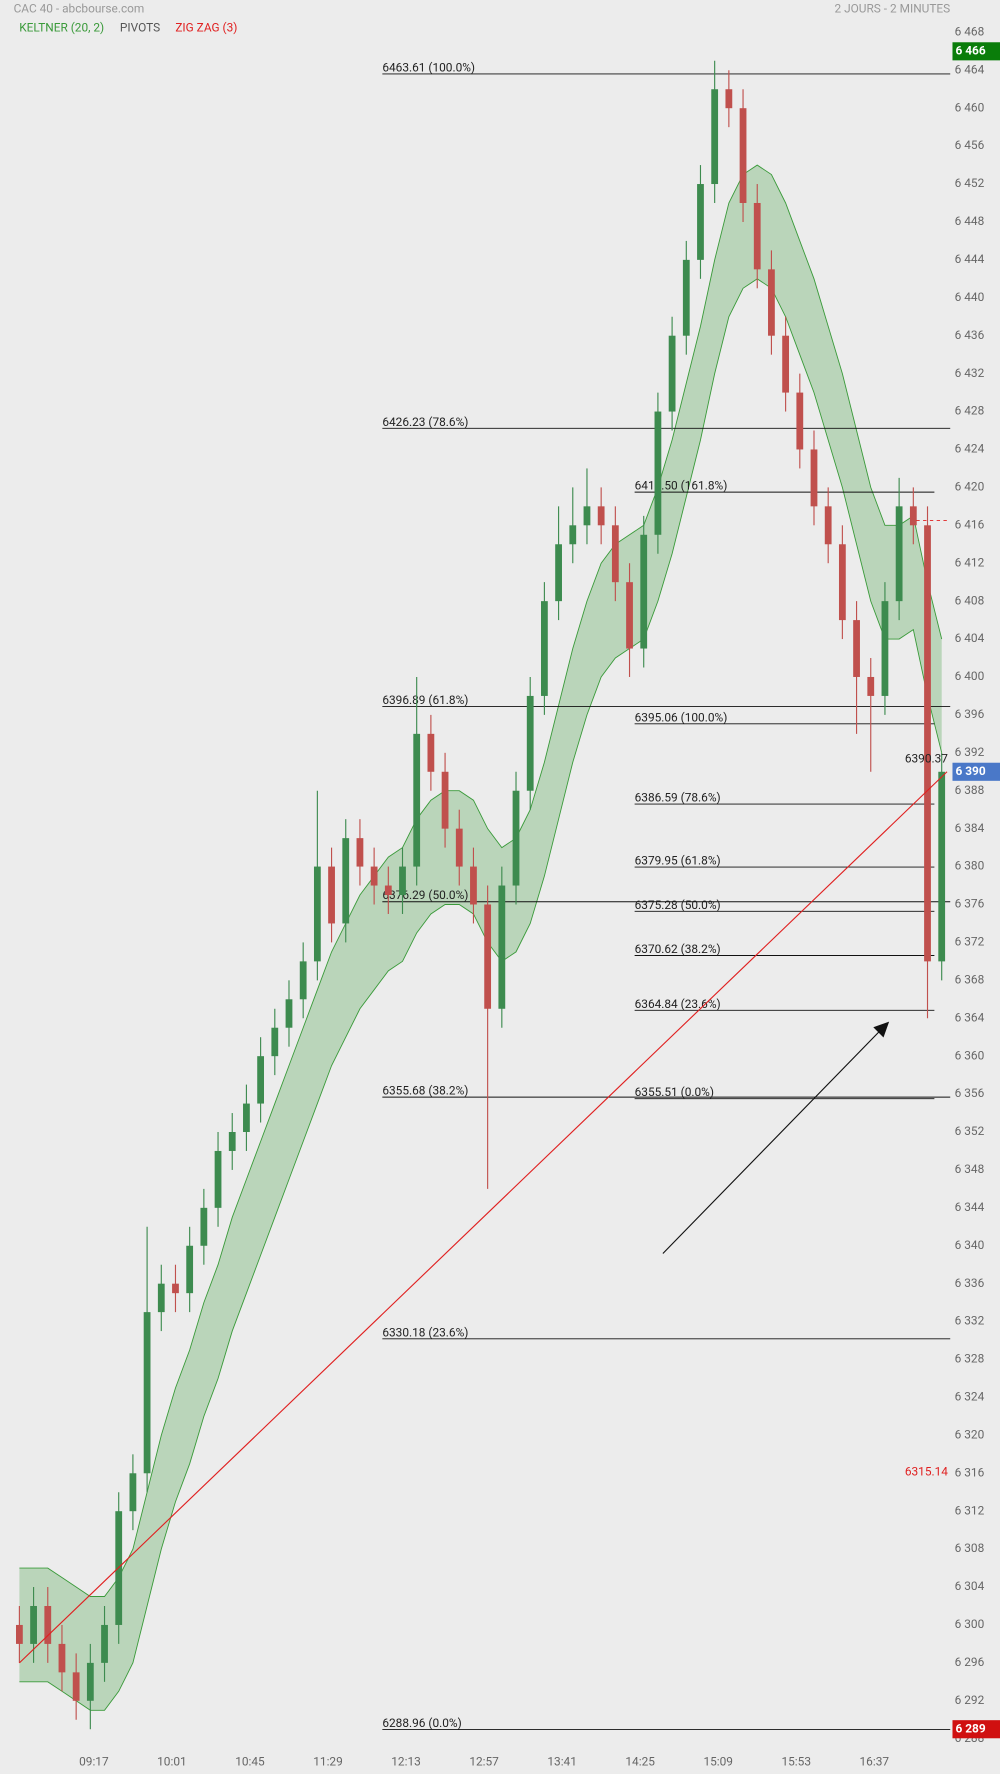  Describe the element at coordinates (970, 752) in the screenshot. I see `y-tick-label: 6 392` at that location.